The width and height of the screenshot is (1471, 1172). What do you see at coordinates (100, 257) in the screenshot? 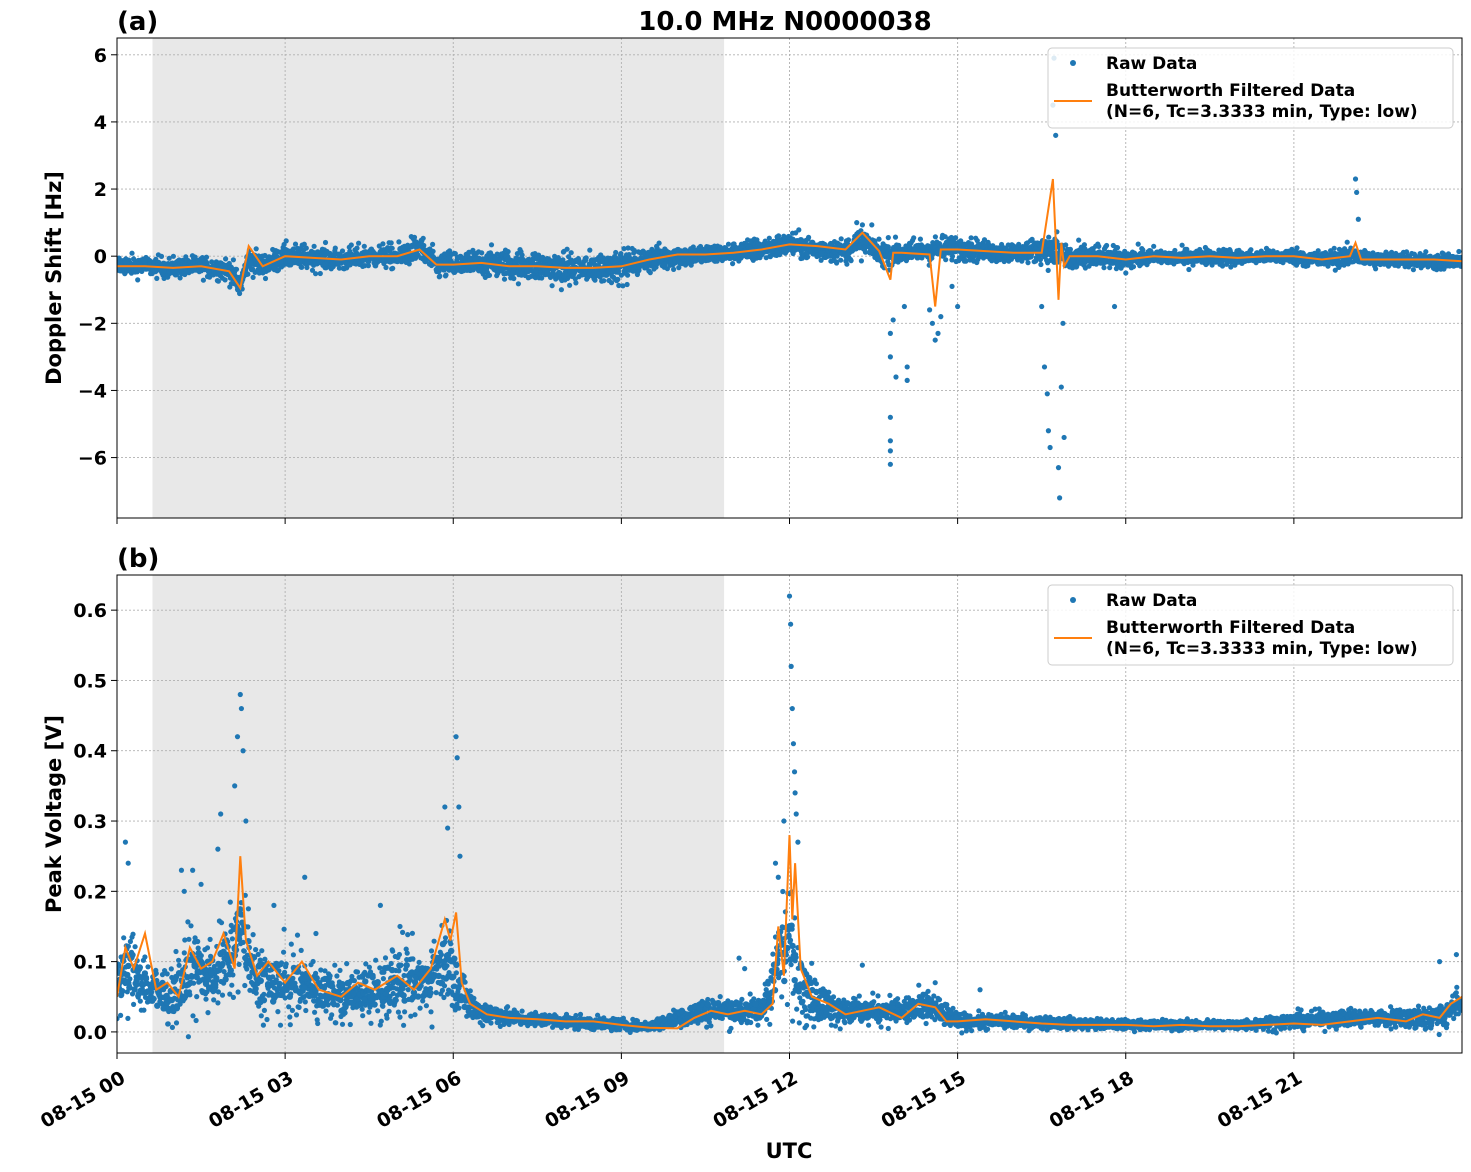
I see `y-tick-label: 0` at bounding box center [100, 257].